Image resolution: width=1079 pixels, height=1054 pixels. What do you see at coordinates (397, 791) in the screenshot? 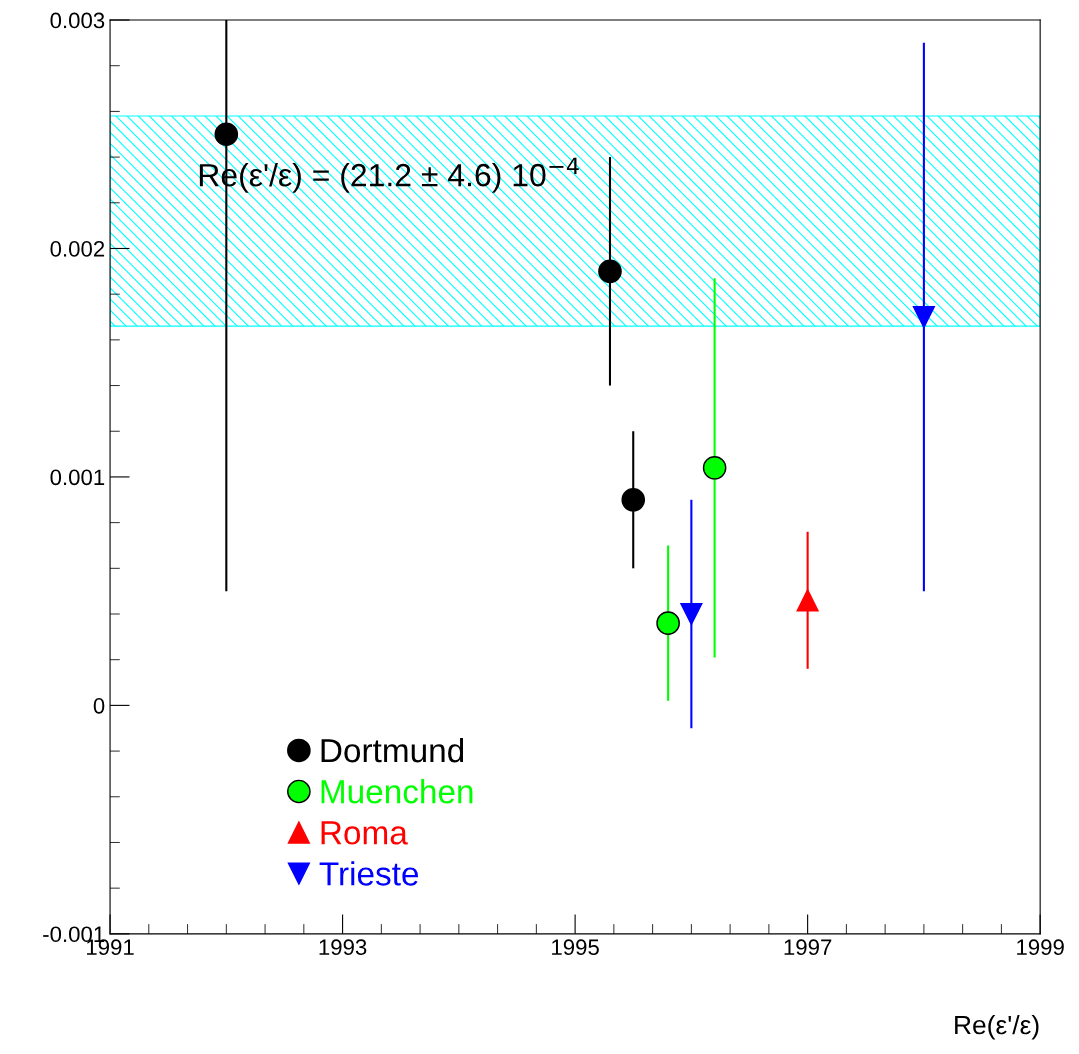
I see `legend-label: Muenchen` at bounding box center [397, 791].